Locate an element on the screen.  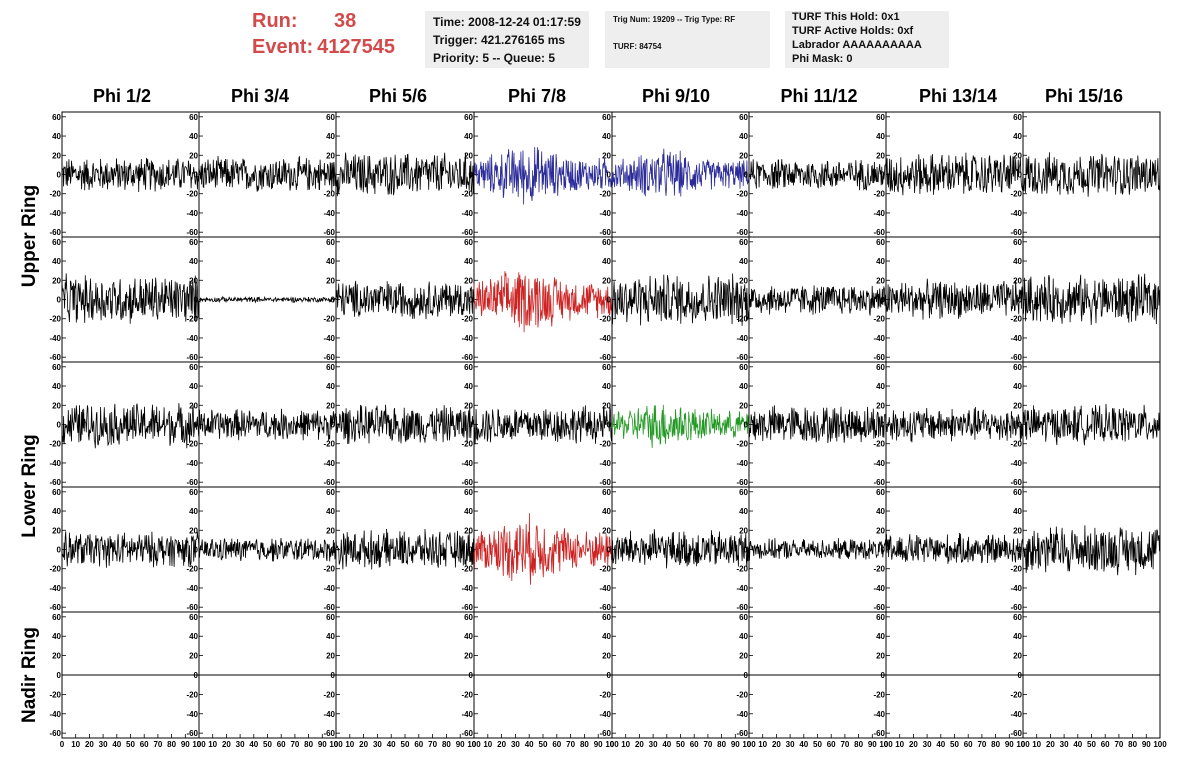
phi-column-label: Phi 1/2 is located at coordinates (122, 96).